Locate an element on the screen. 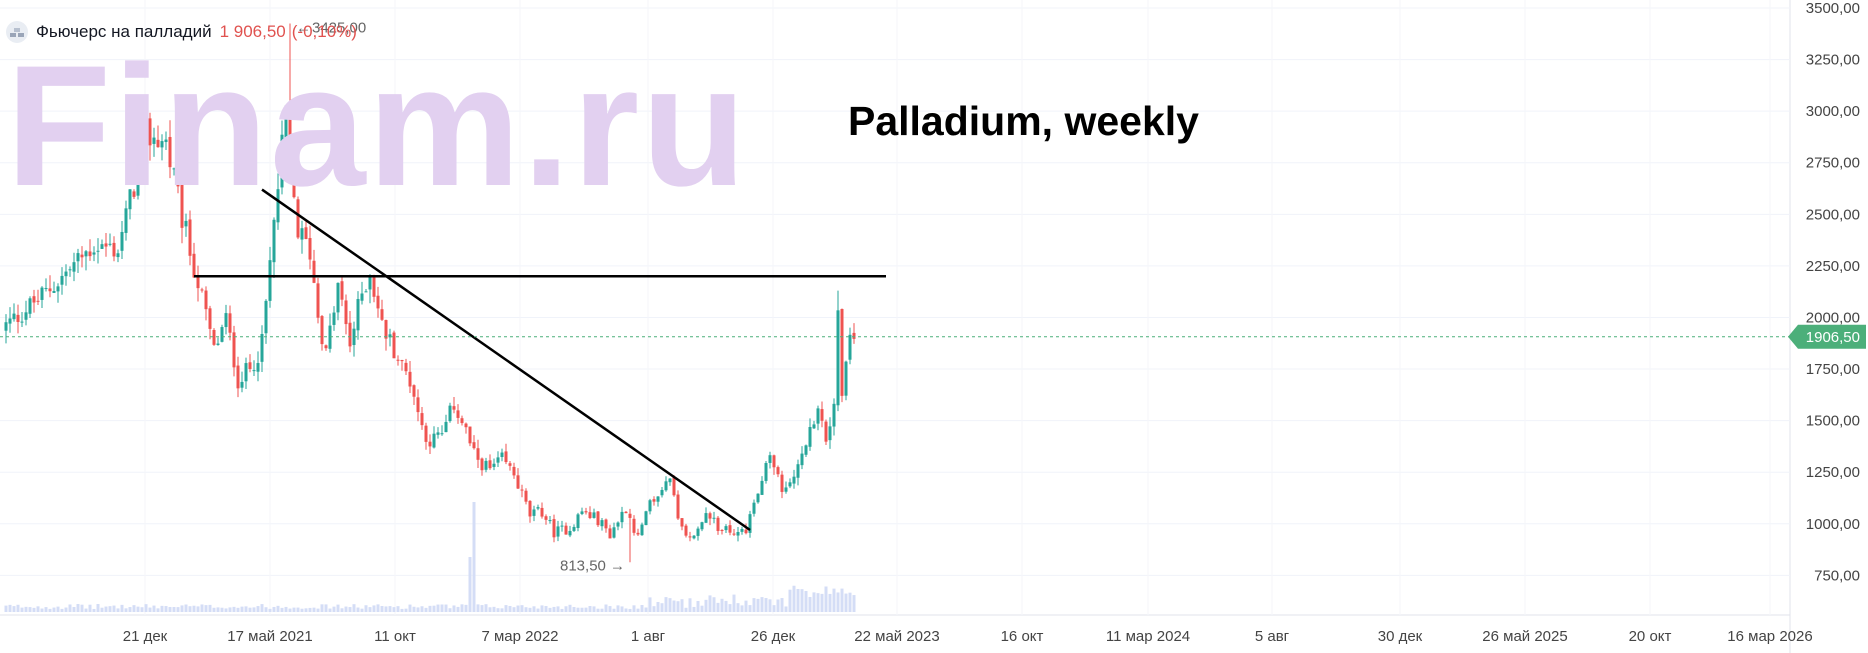 Image resolution: width=1868 pixels, height=653 pixels. chart-title: Palladium, weekly is located at coordinates (1023, 121).